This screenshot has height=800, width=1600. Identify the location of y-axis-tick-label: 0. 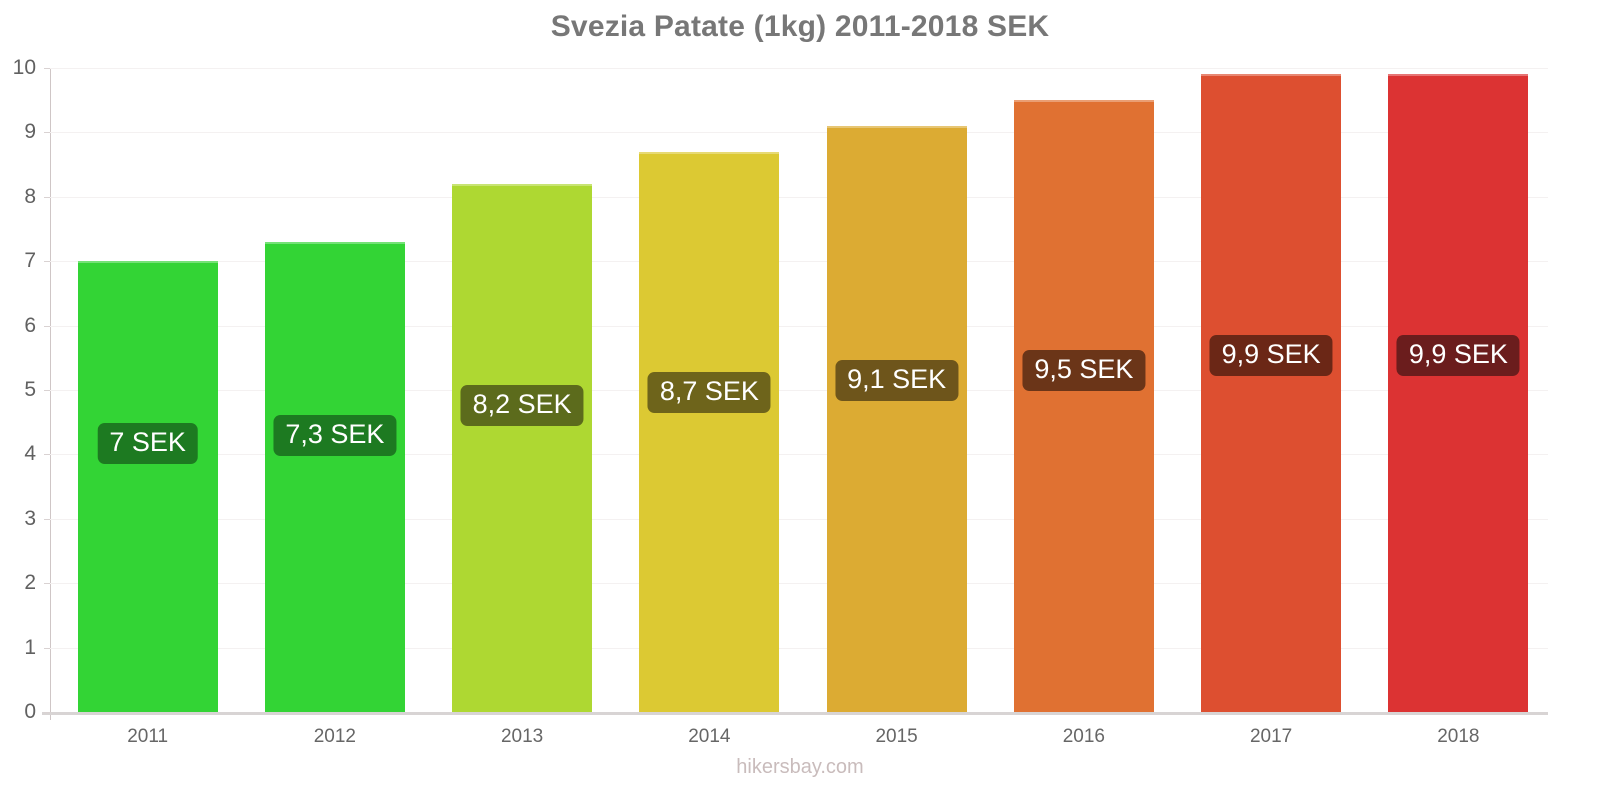
(30, 711).